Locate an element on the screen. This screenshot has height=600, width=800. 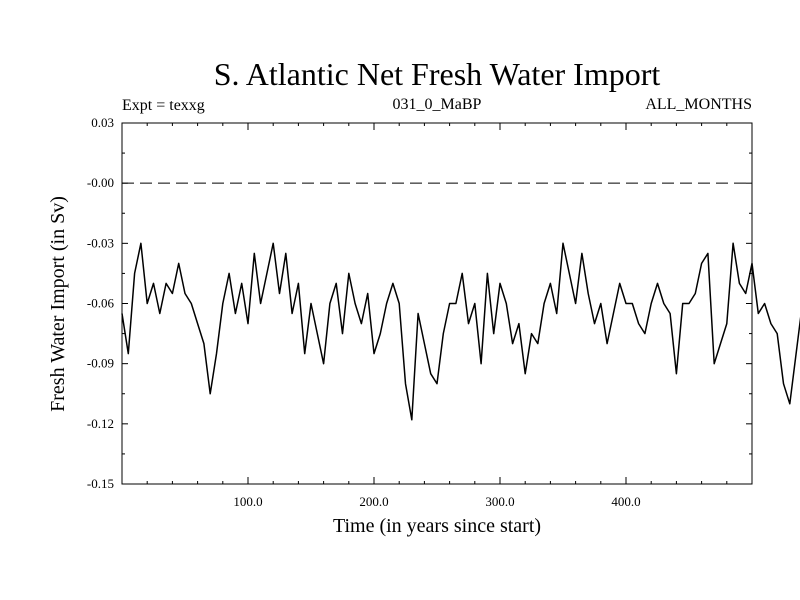
y-tick-label: -0.09 is located at coordinates (100, 363).